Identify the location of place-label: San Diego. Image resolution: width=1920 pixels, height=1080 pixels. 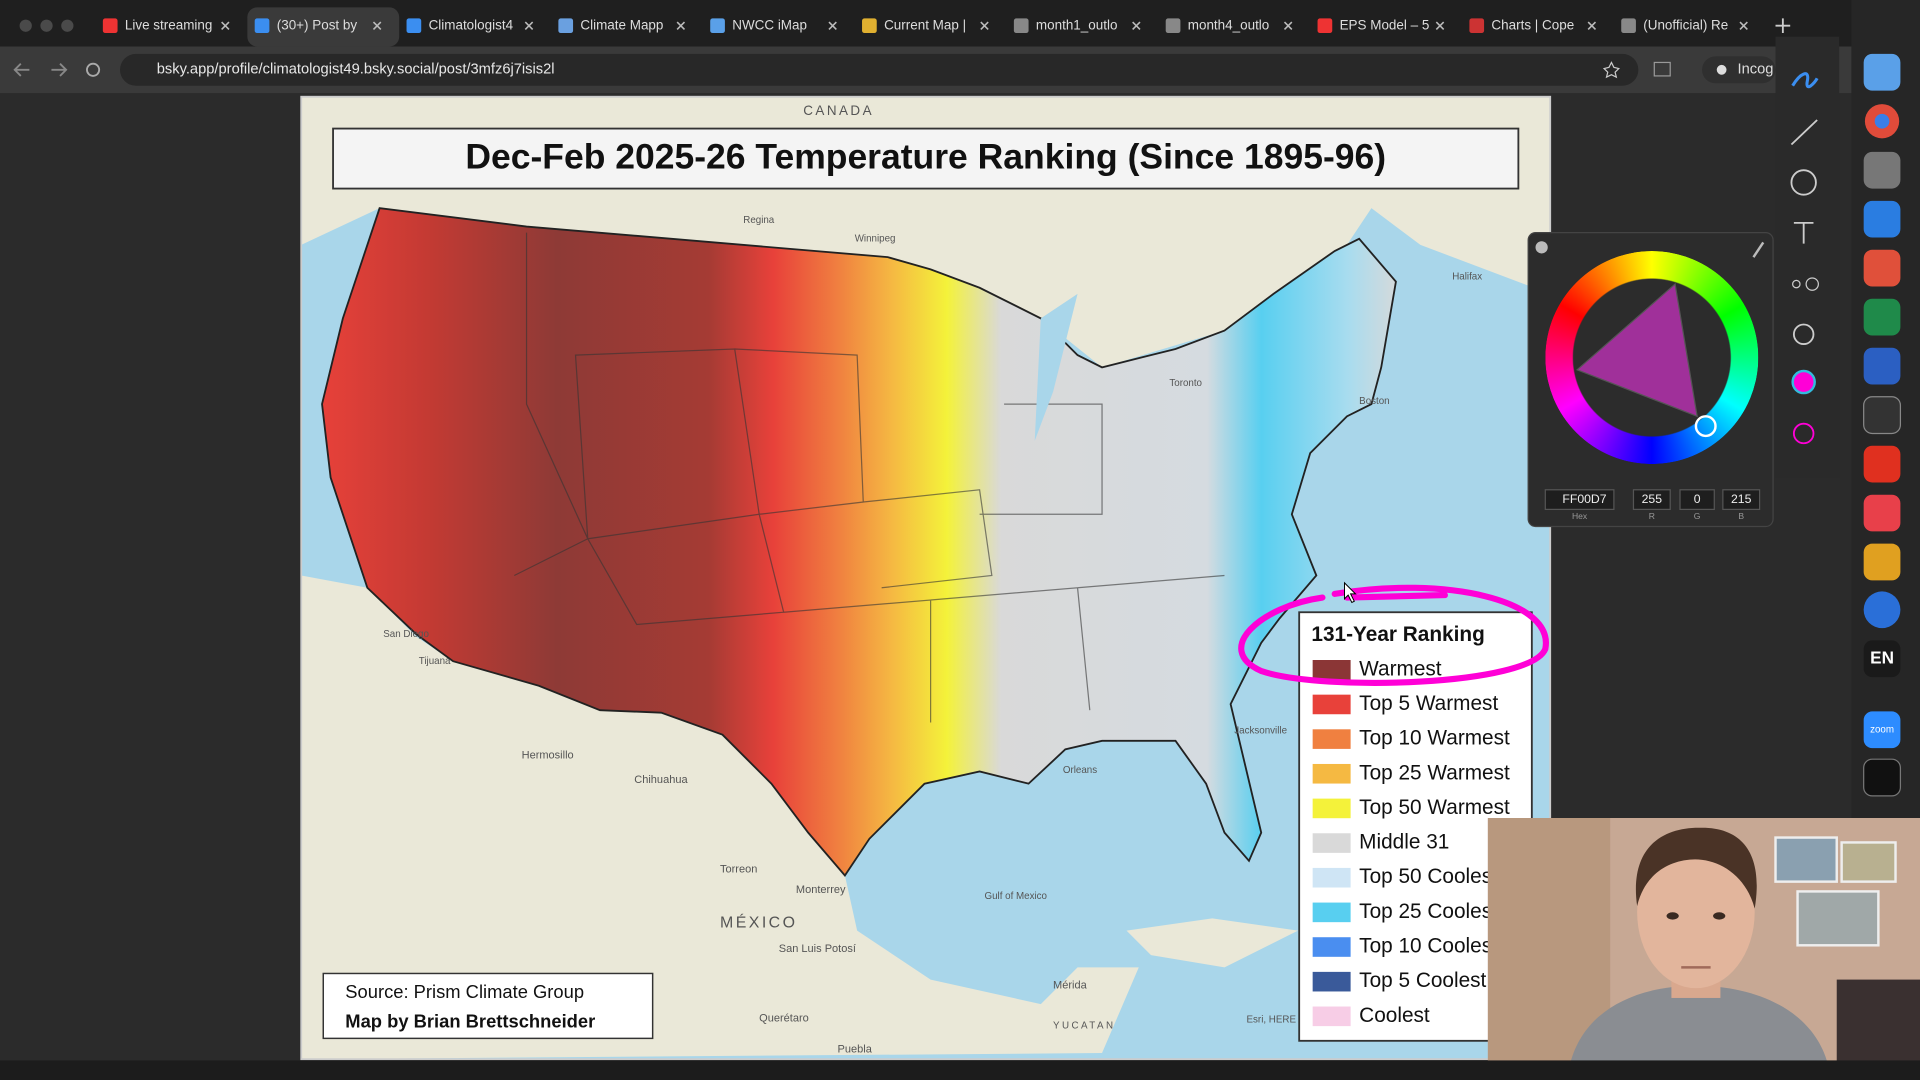
(406, 634).